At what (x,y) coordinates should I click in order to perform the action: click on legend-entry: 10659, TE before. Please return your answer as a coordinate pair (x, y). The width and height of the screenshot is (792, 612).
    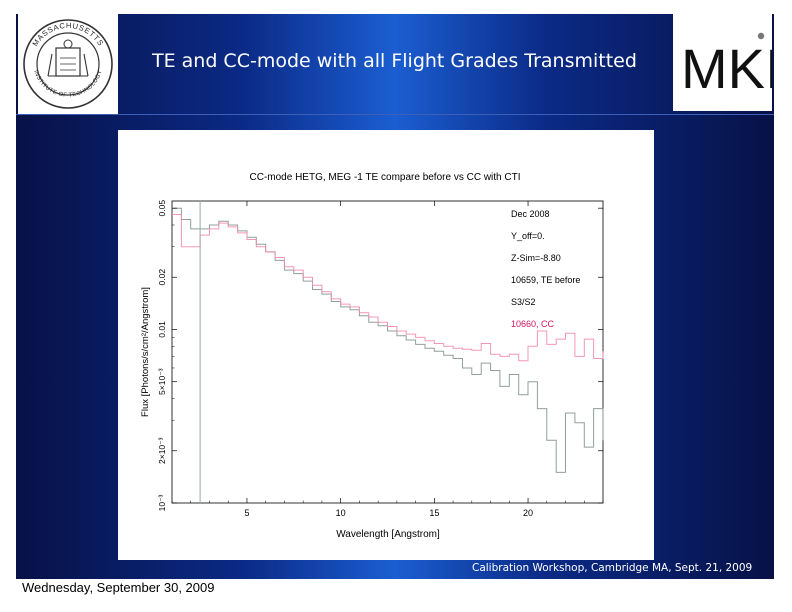
    Looking at the image, I should click on (545, 280).